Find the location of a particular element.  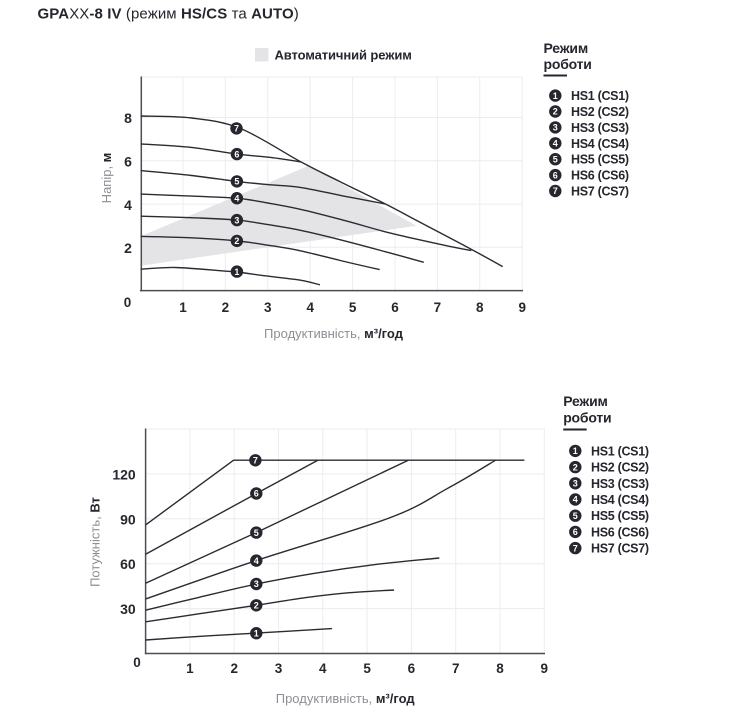

svg-text: 30 is located at coordinates (128, 609).